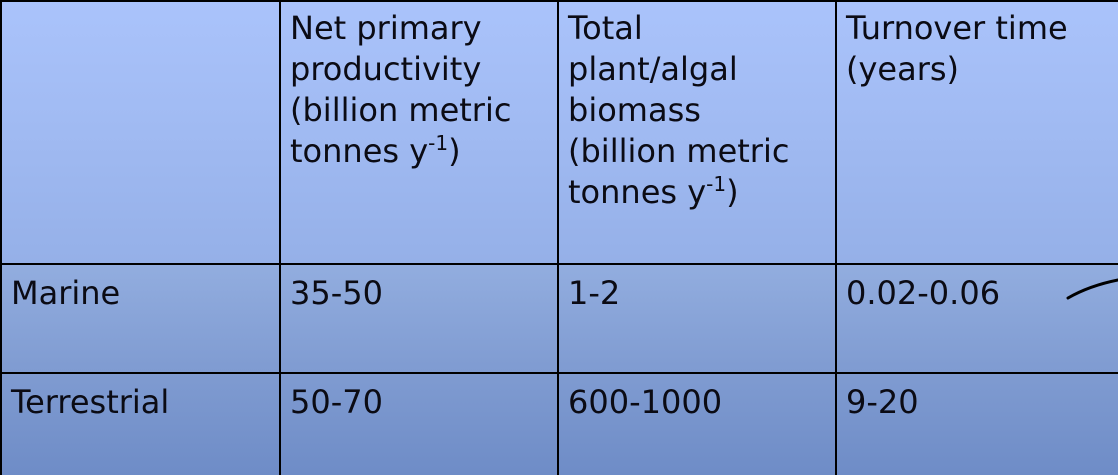  Describe the element at coordinates (903, 69) in the screenshot. I see `header-line: (years)` at that location.